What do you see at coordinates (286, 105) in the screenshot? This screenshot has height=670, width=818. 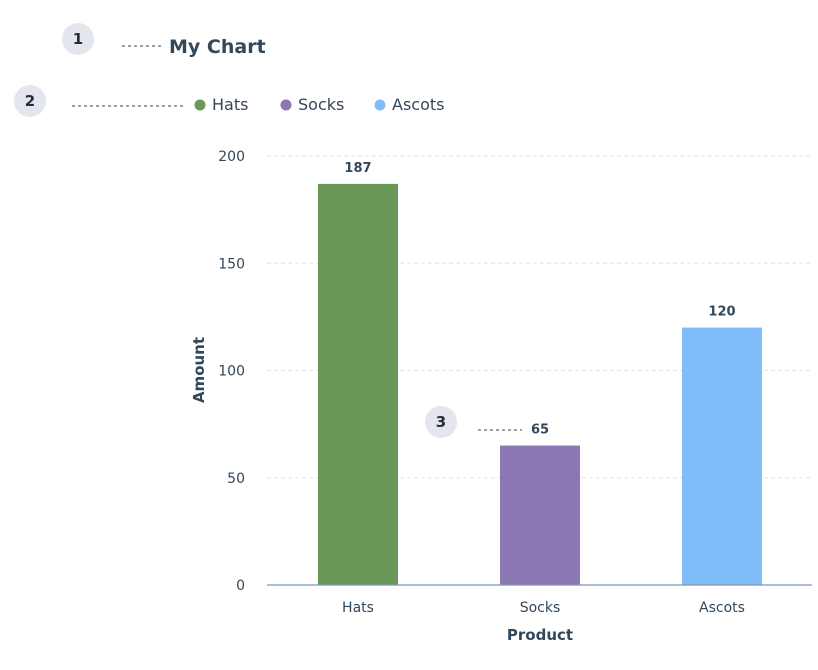 I see `legend-marker-socks` at bounding box center [286, 105].